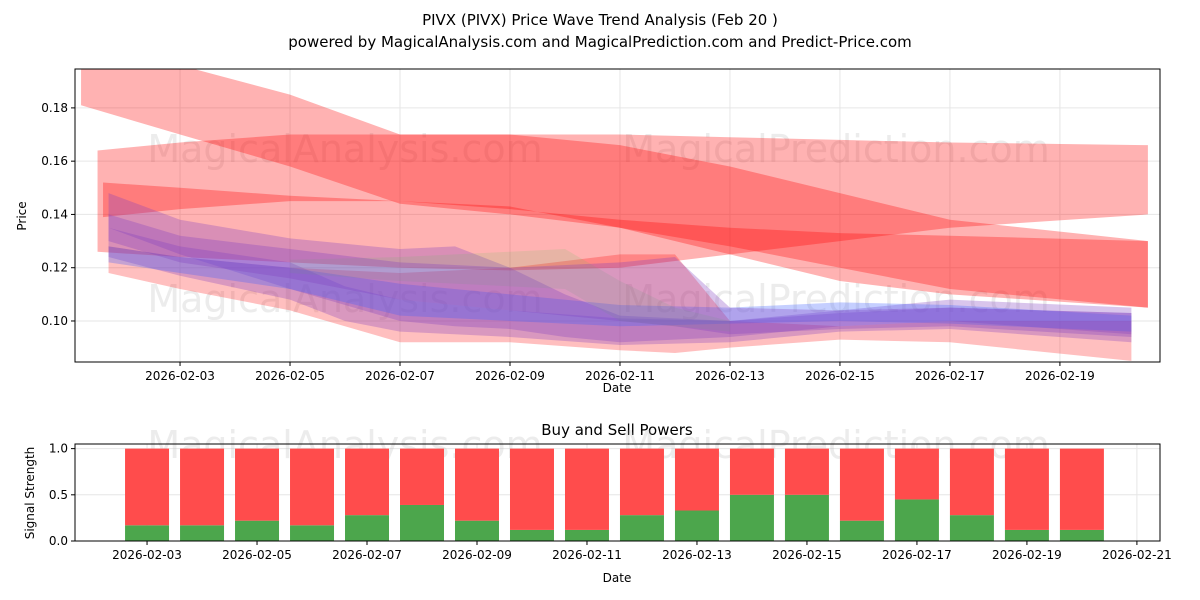 The height and width of the screenshot is (600, 1200). I want to click on top-x-tick-label: 2026-02-09, so click(510, 376).